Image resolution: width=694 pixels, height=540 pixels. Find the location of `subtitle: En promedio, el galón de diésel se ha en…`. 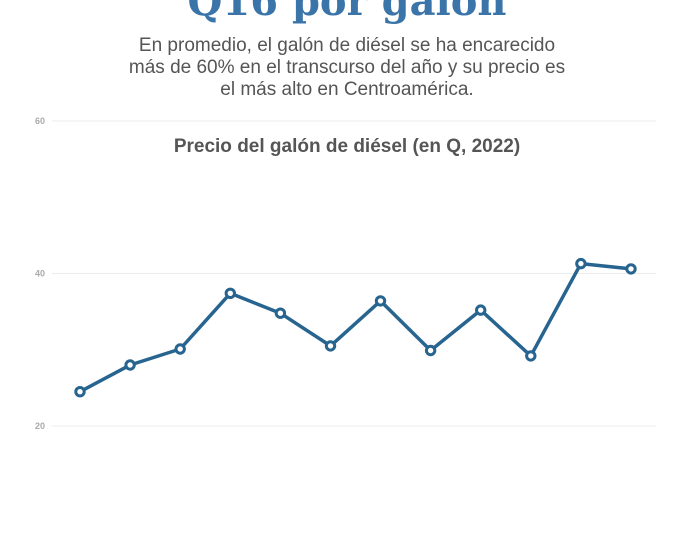

subtitle: En promedio, el galón de diésel se ha en… is located at coordinates (347, 68).